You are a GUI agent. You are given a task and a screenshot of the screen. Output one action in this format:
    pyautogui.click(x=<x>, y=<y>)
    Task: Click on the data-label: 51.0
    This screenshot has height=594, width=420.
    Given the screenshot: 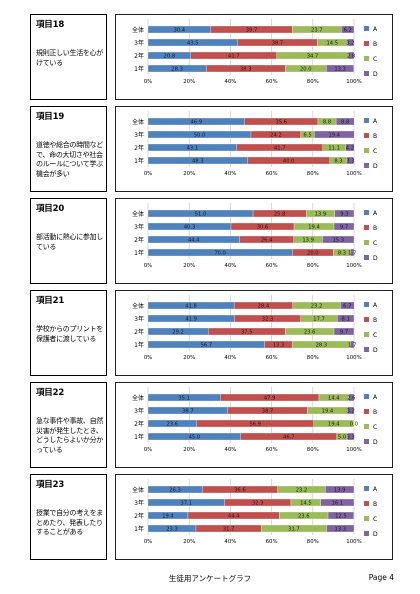 What is the action you would take?
    pyautogui.click(x=201, y=215)
    